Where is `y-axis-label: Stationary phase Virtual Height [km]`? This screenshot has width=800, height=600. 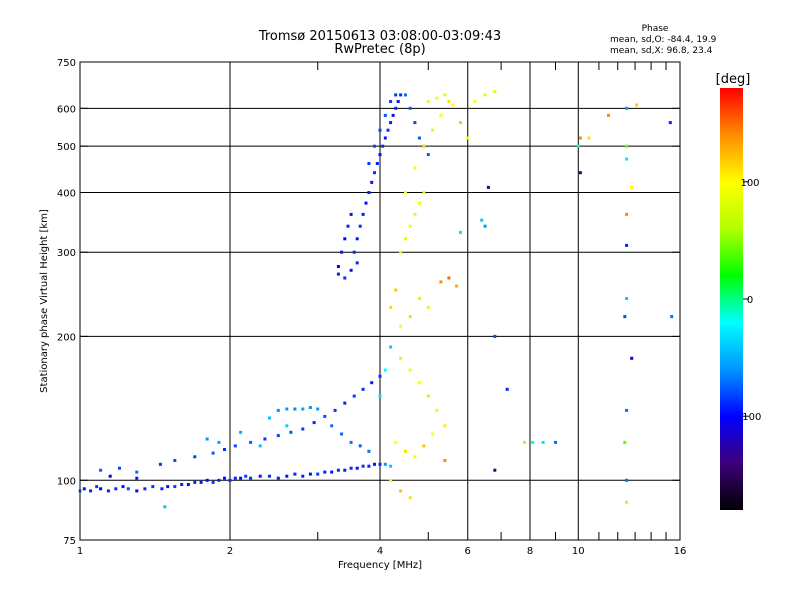
y-axis-label: Stationary phase Virtual Height [km] is located at coordinates (44, 301).